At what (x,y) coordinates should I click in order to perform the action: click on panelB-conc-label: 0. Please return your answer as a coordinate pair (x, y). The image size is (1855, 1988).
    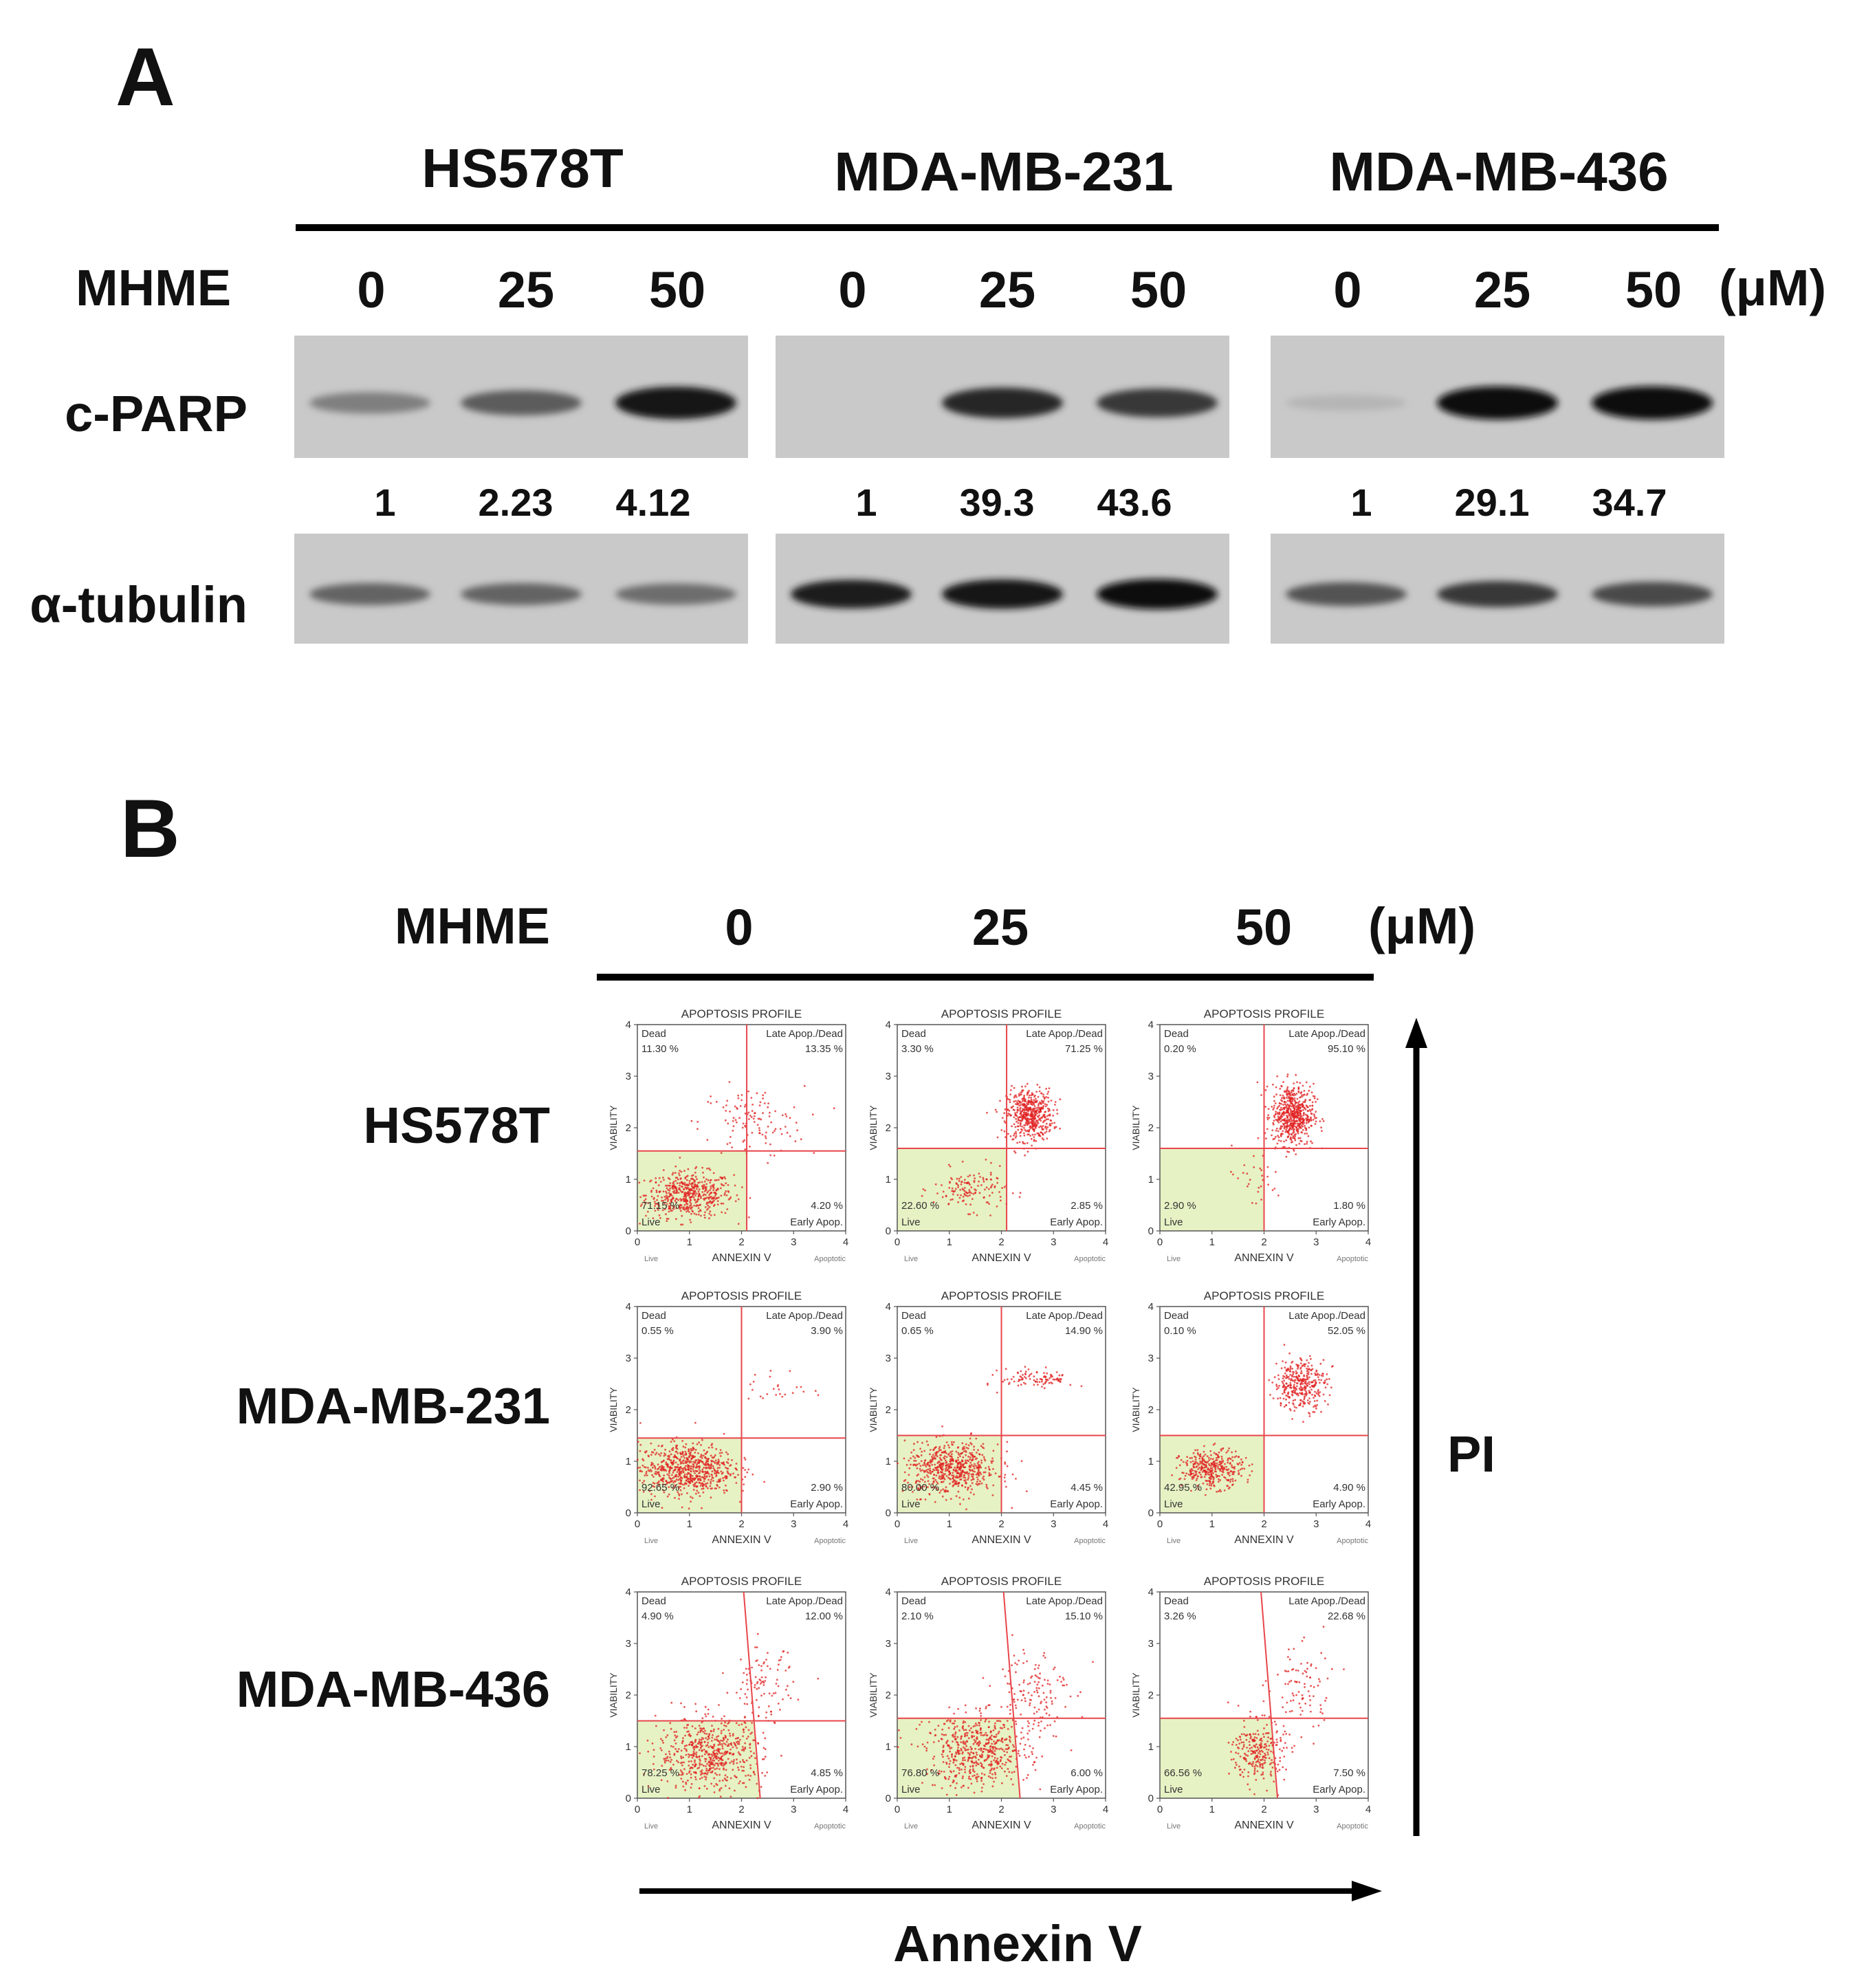
    Looking at the image, I should click on (739, 927).